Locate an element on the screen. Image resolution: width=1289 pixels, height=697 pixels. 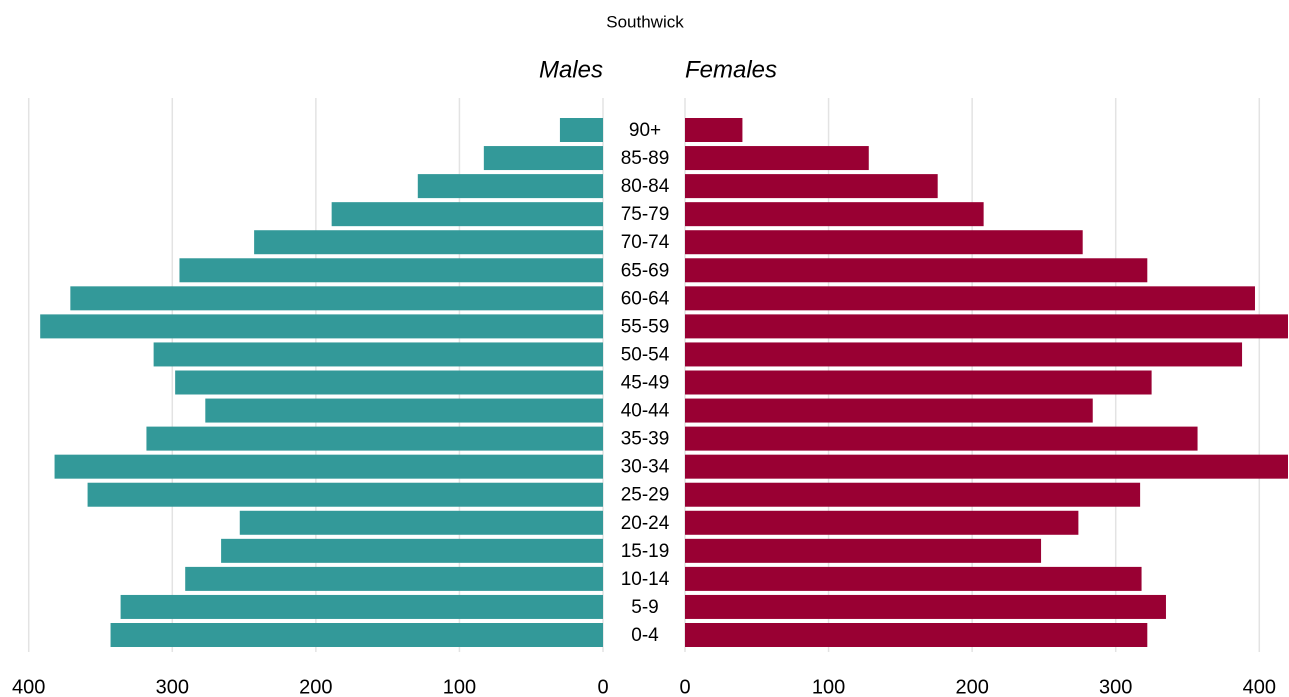
panel-header: Females is located at coordinates (731, 69).